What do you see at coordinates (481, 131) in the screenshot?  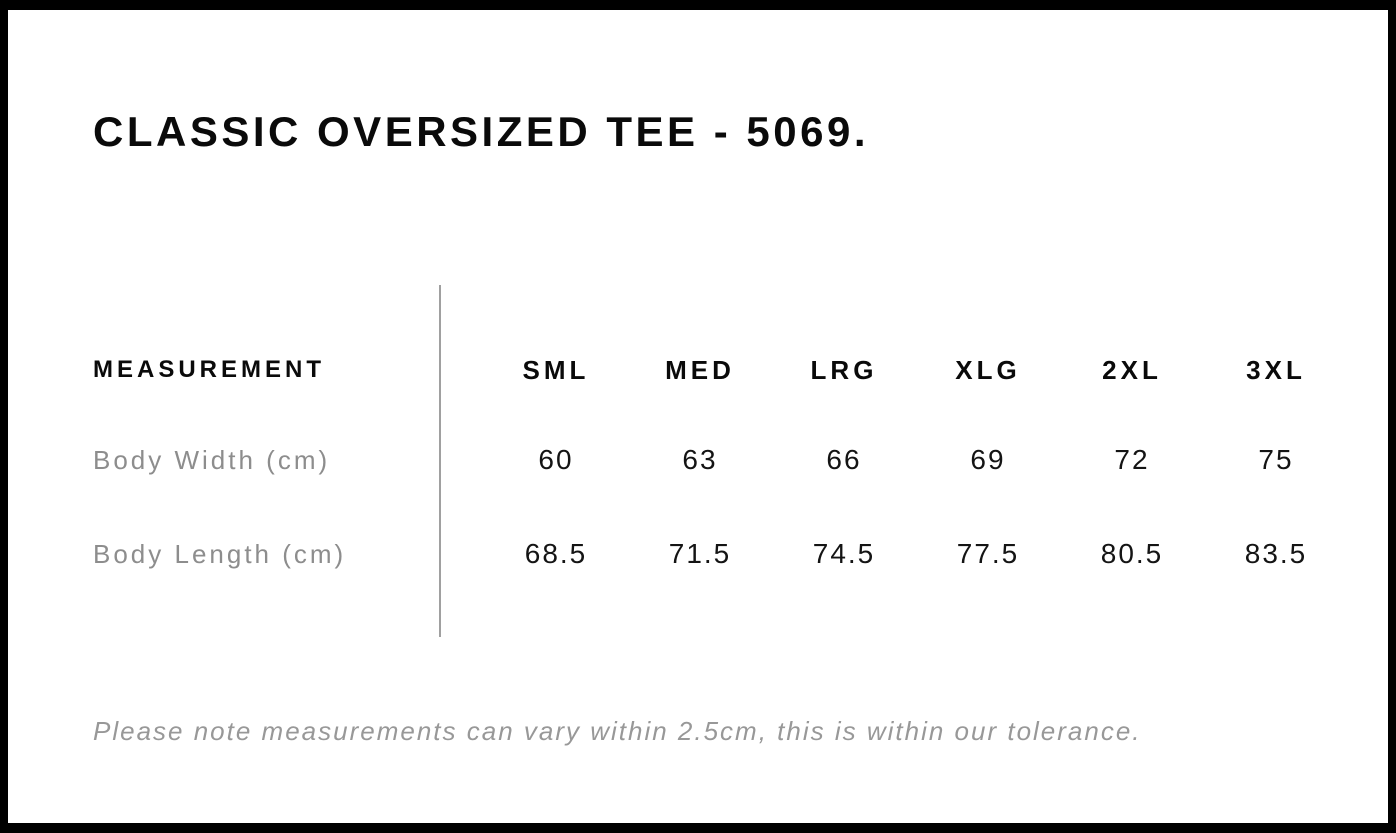 I see `product-title: CLASSIC OVERSIZED TEE - 5069.` at bounding box center [481, 131].